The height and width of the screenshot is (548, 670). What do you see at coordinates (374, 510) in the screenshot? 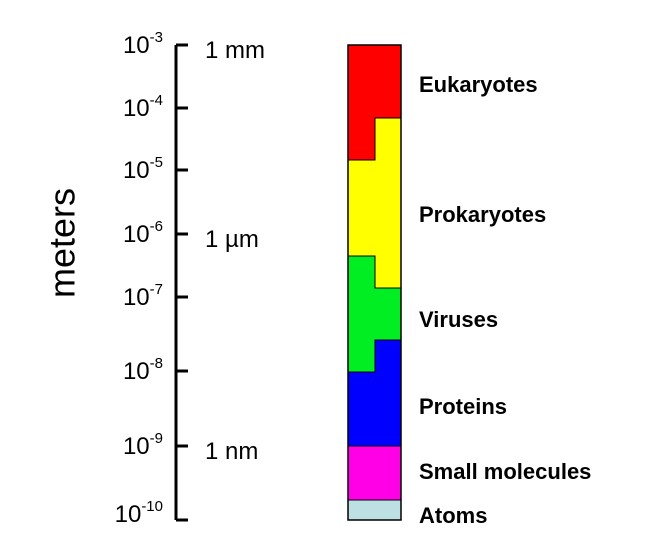
I see `band-atoms` at bounding box center [374, 510].